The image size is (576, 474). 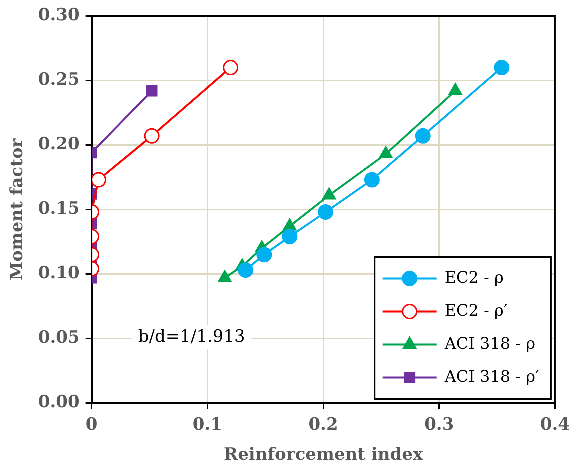 I want to click on legend-label: EC2 - ρ, so click(x=474, y=277).